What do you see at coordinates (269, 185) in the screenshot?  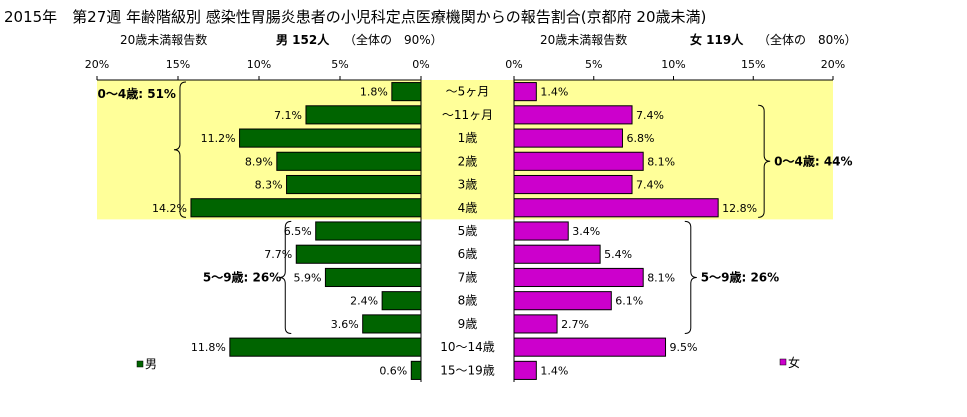 I see `value-label-male: 8.3%` at bounding box center [269, 185].